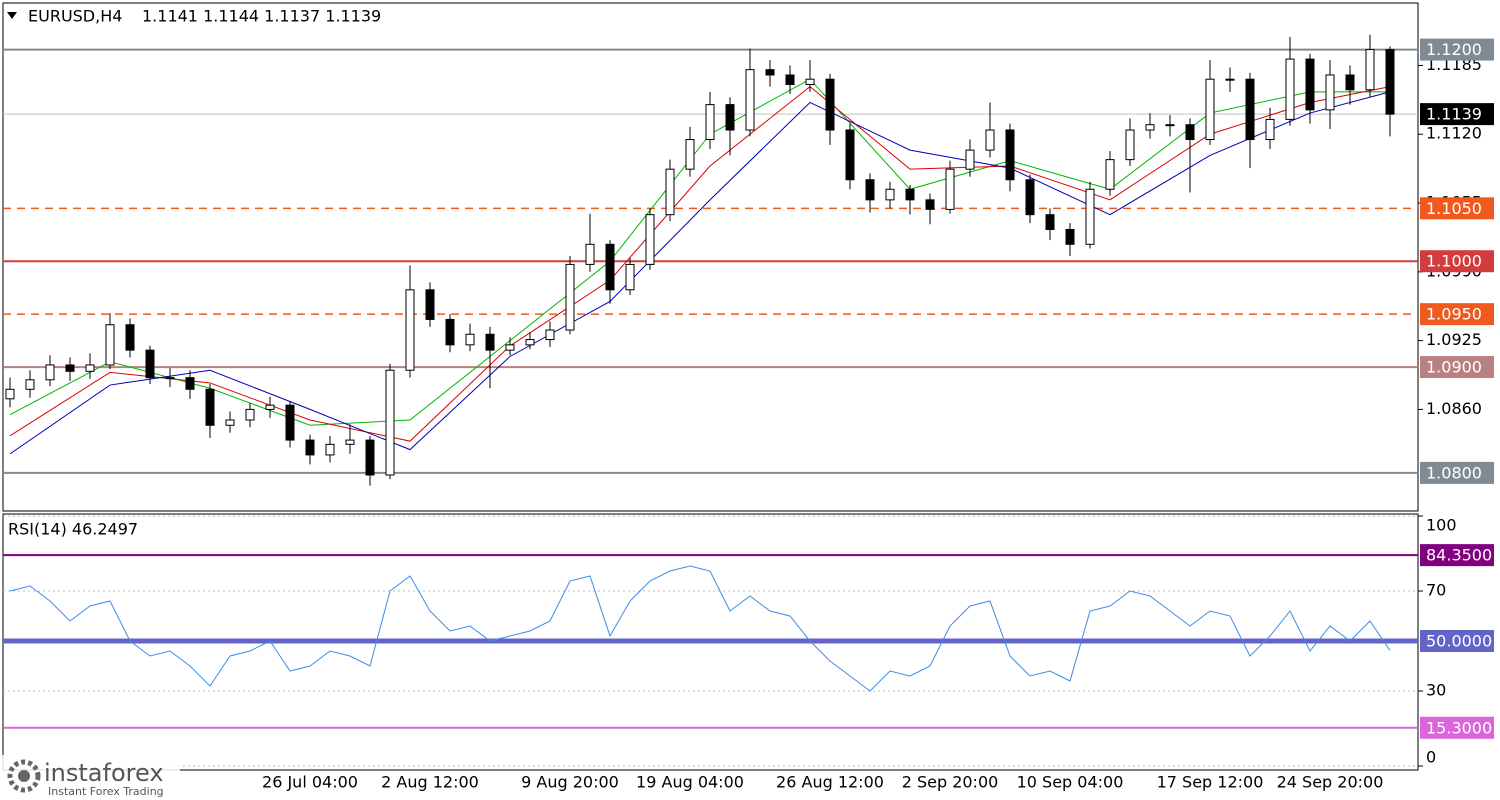  I want to click on rsi-title: RSI(14) 46.2497, so click(73, 529).